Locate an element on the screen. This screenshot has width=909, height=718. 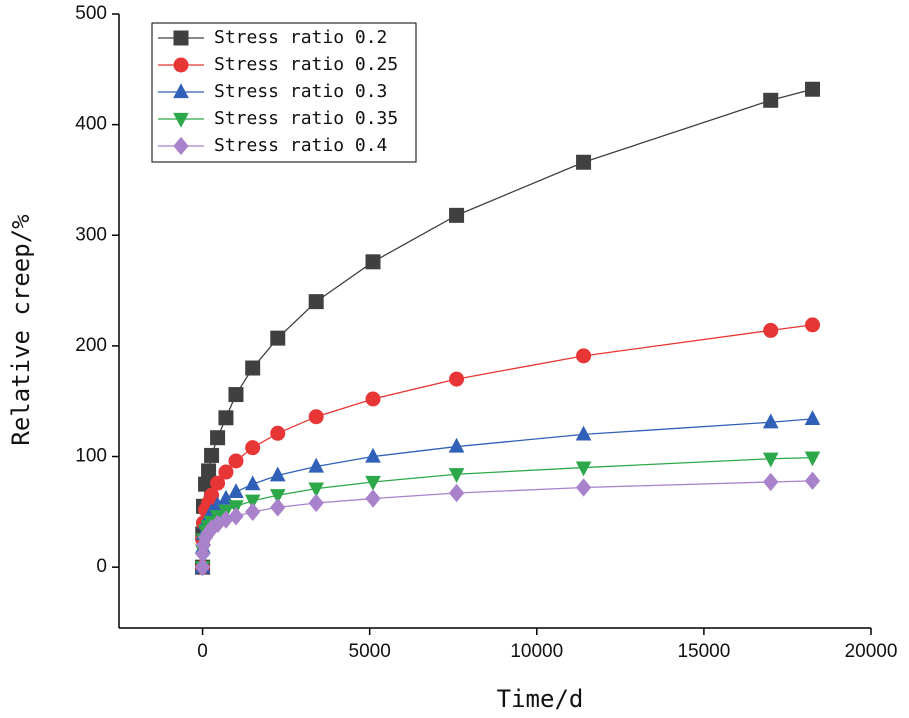
y-tick-label: 0 is located at coordinates (101, 566).